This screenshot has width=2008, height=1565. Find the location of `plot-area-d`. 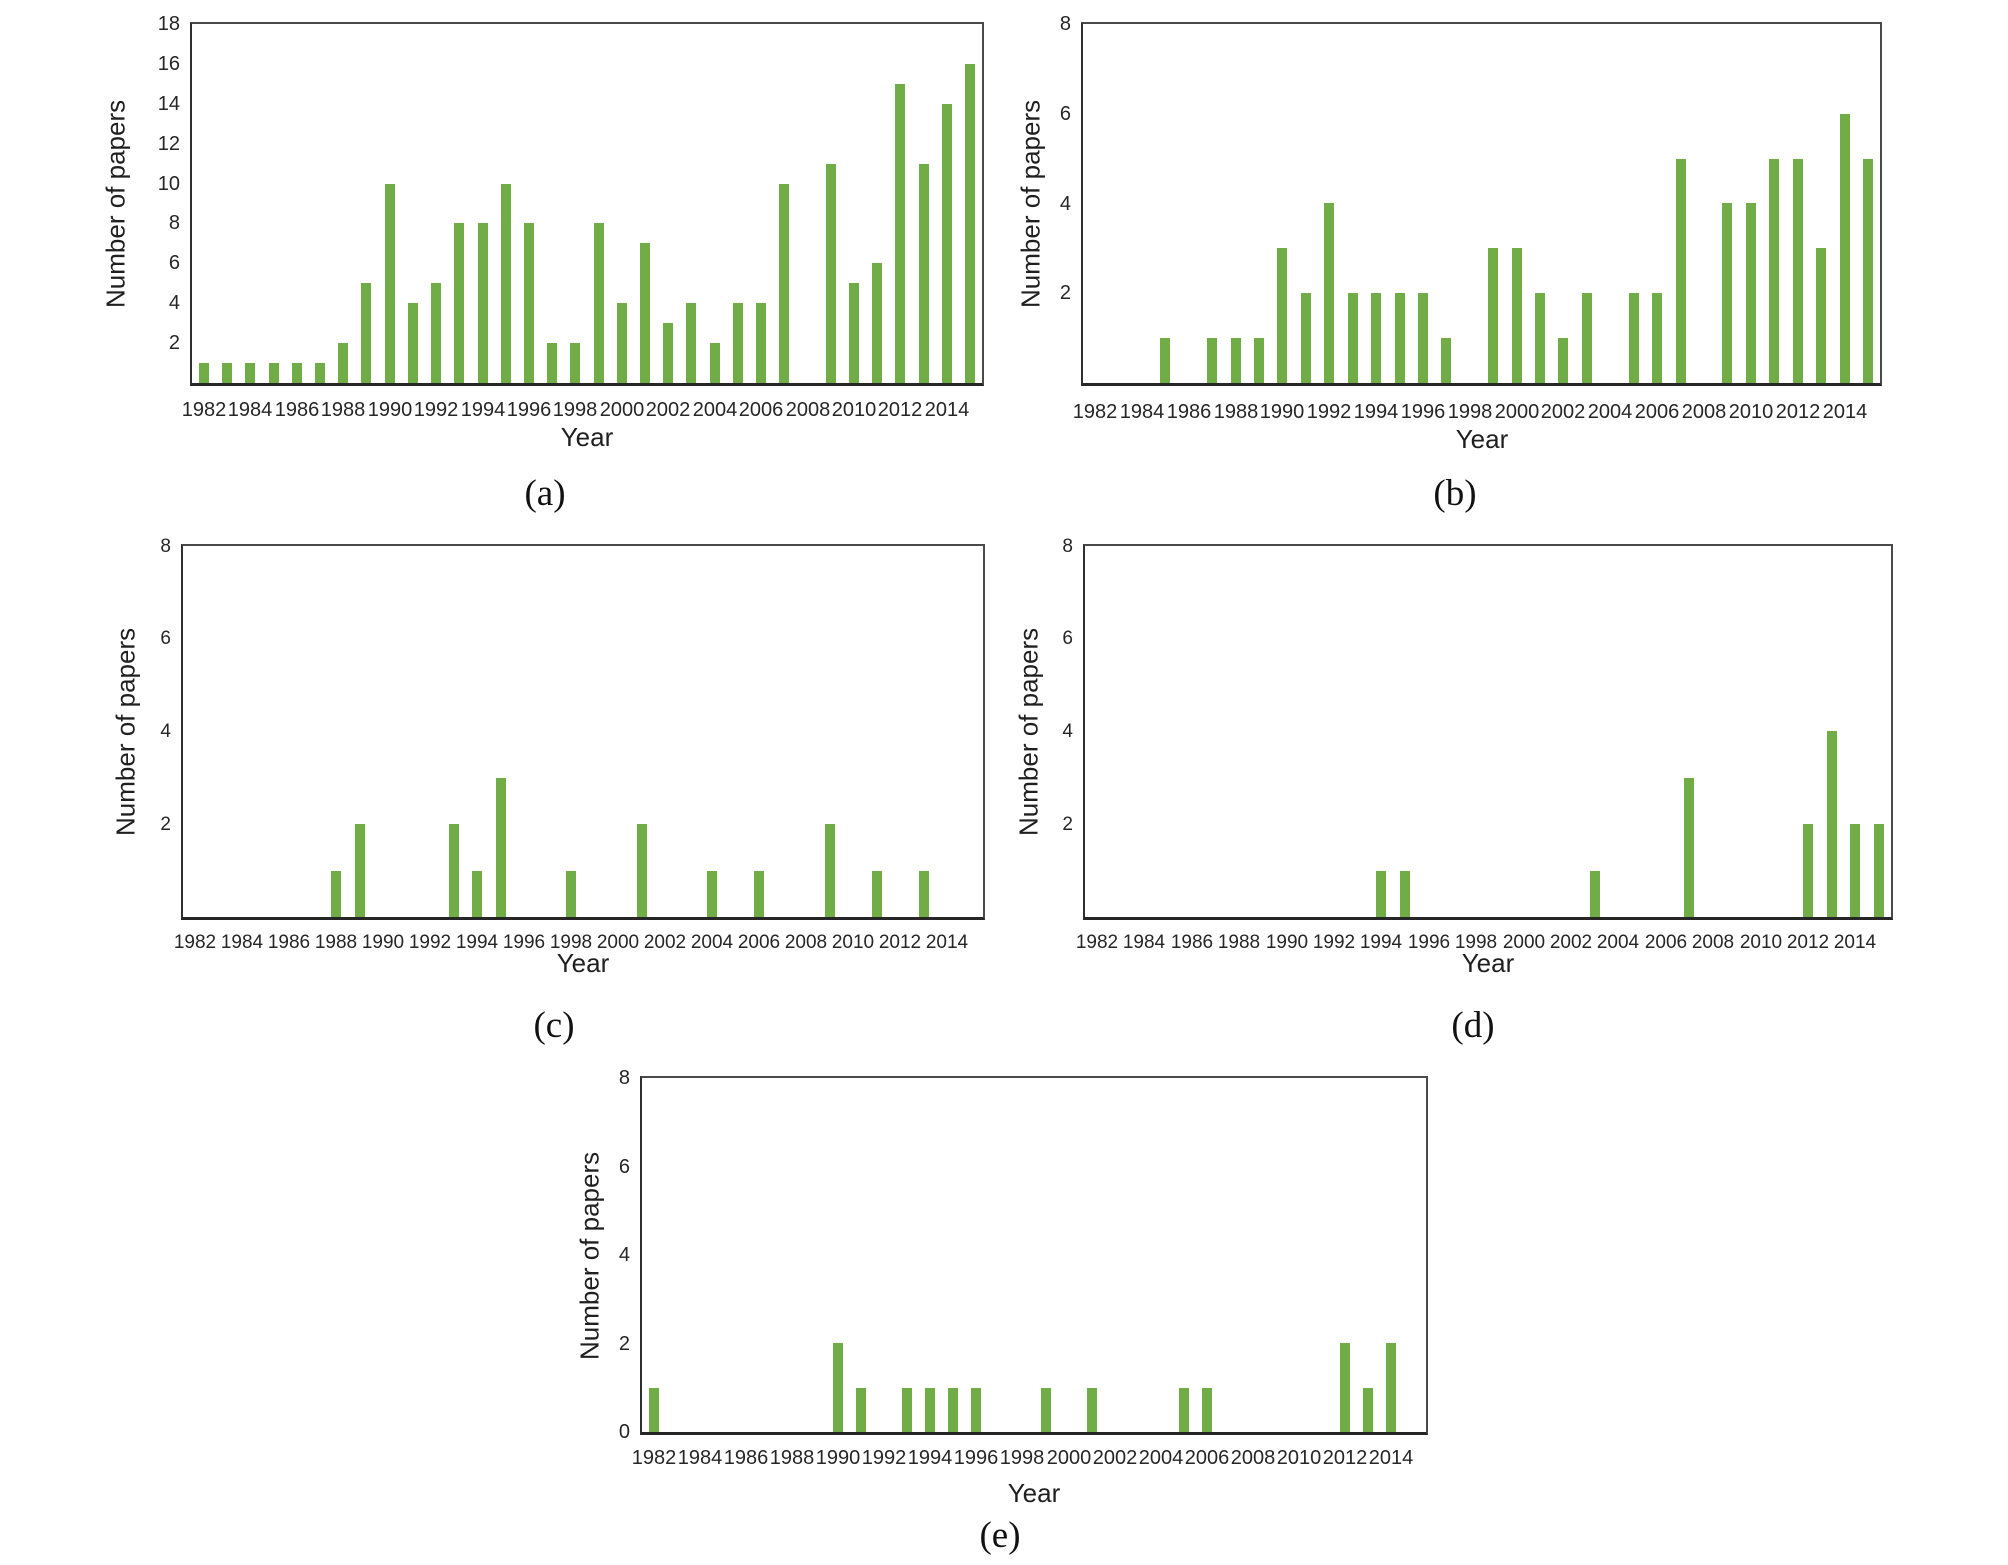

plot-area-d is located at coordinates (1488, 732).